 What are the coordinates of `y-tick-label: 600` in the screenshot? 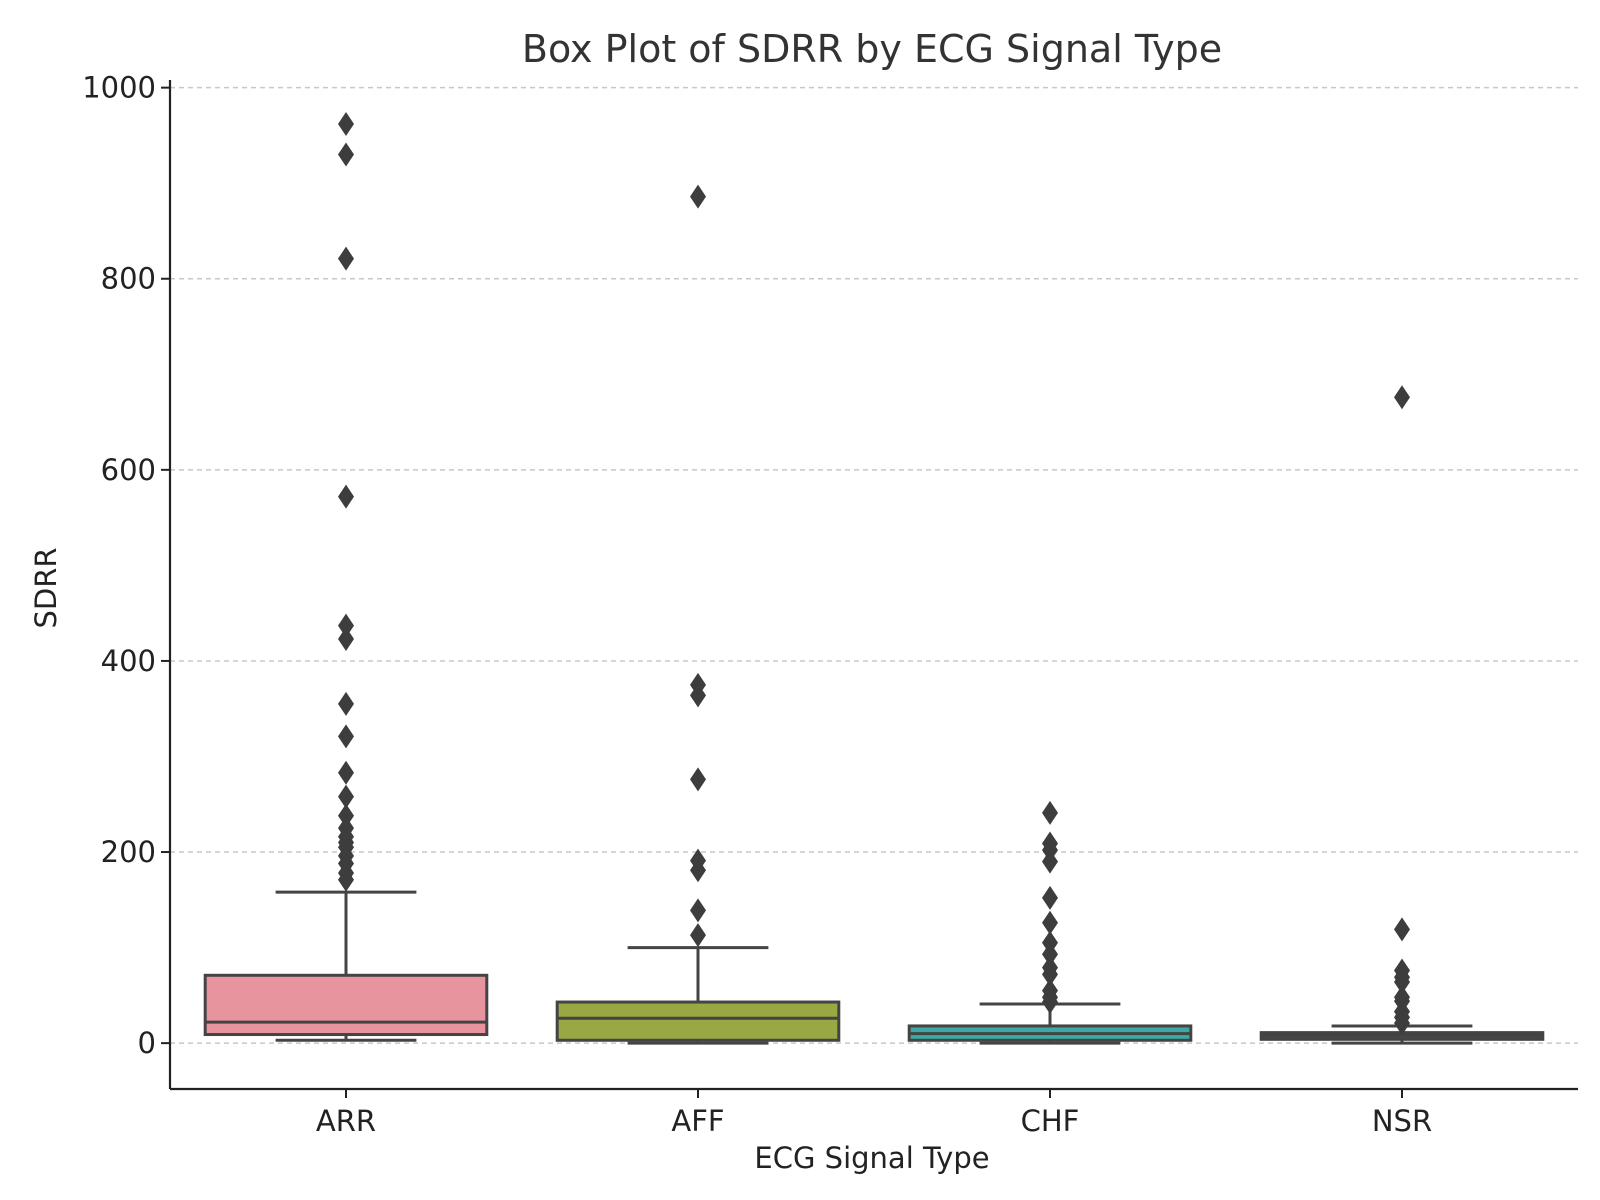 It's located at (128, 470).